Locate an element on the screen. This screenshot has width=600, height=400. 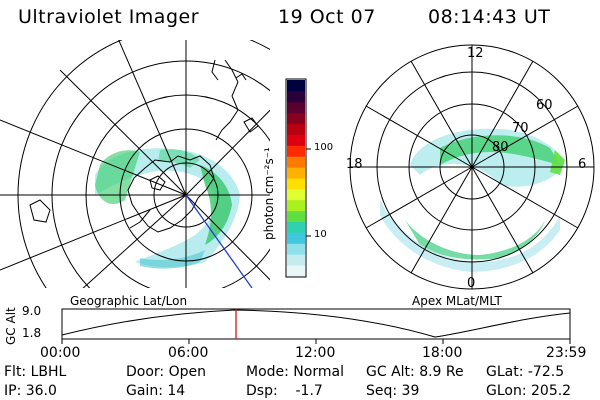
status-glat: GLat: -72.5 is located at coordinates (525, 372).